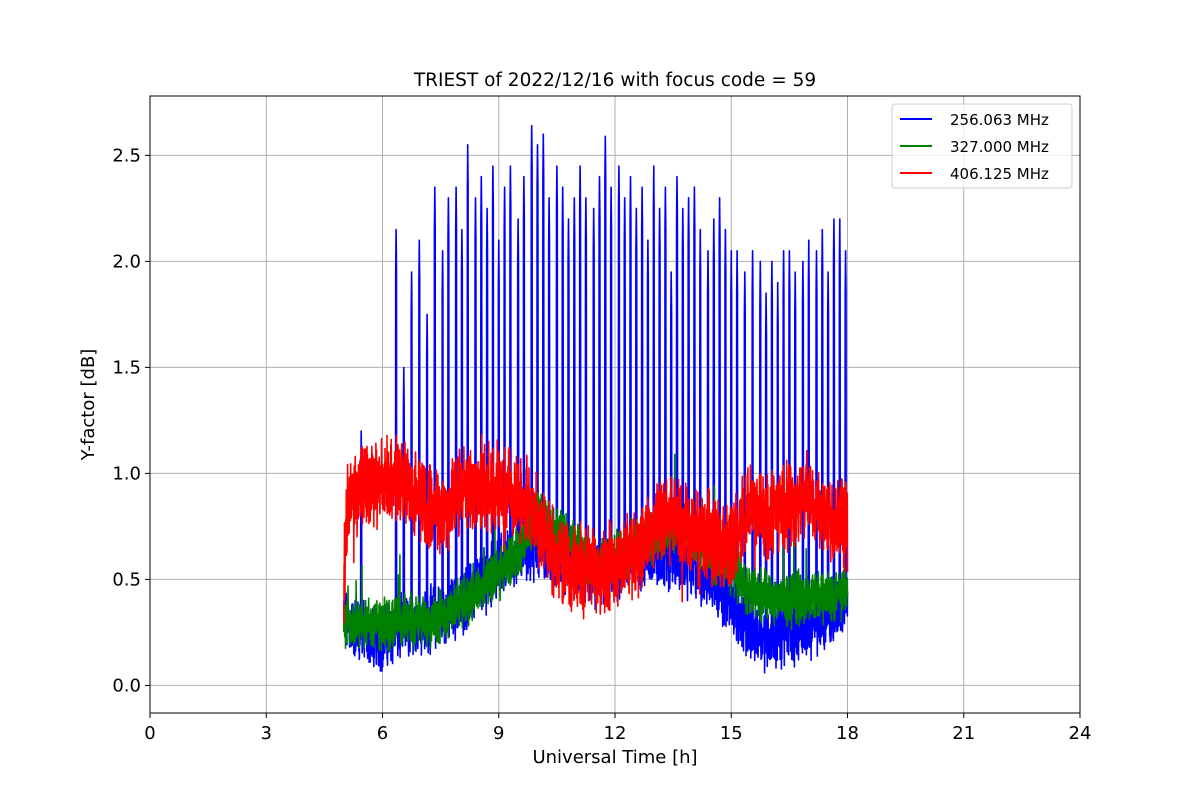 The height and width of the screenshot is (800, 1200). What do you see at coordinates (382, 733) in the screenshot?
I see `x-tick-label: 6` at bounding box center [382, 733].